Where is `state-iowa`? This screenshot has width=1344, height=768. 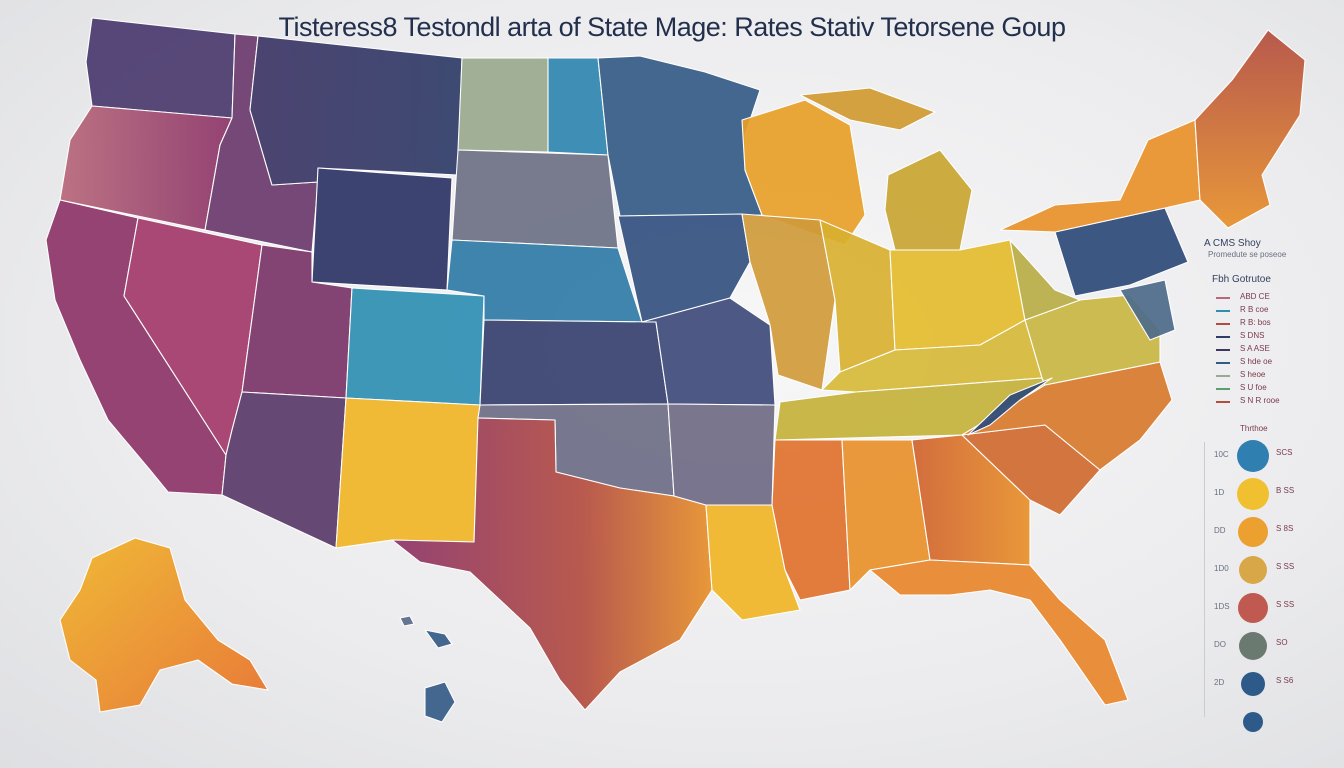 state-iowa is located at coordinates (684, 268).